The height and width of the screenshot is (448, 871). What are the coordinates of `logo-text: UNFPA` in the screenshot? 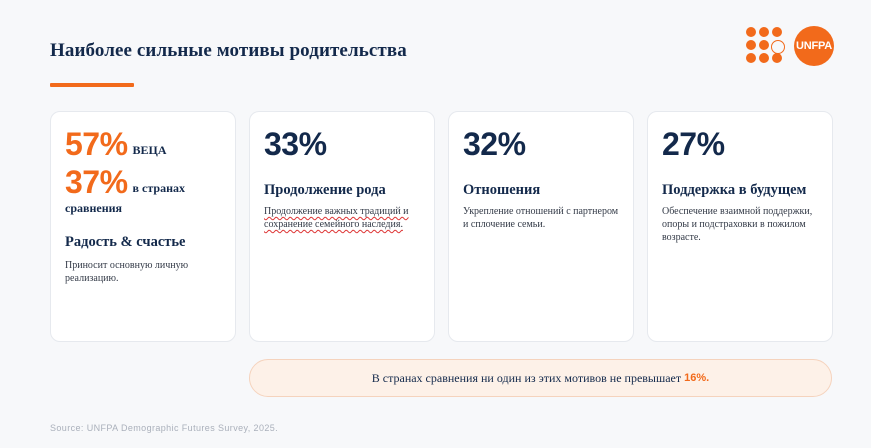 It's located at (814, 46).